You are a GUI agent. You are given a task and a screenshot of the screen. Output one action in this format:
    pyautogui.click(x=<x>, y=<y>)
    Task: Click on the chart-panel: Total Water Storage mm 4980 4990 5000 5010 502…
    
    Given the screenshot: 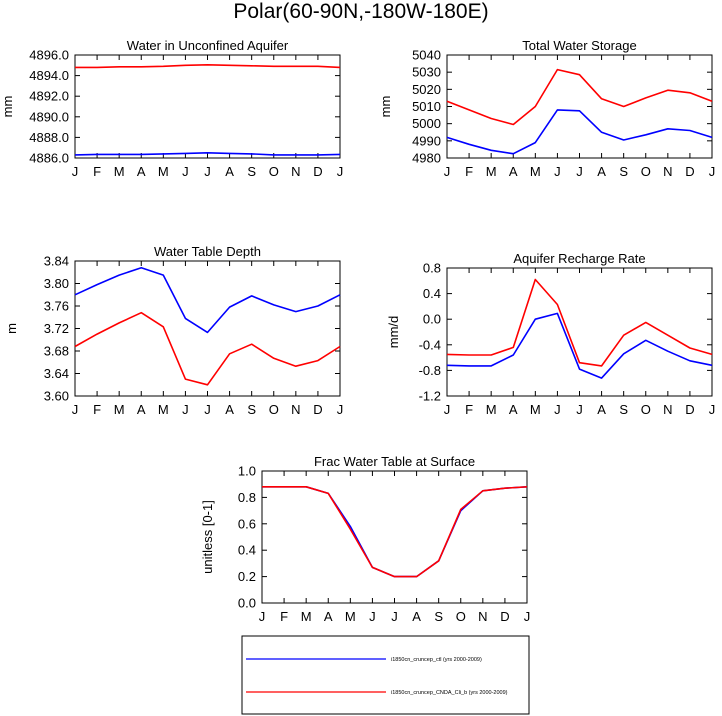 What is the action you would take?
    pyautogui.click(x=546, y=108)
    